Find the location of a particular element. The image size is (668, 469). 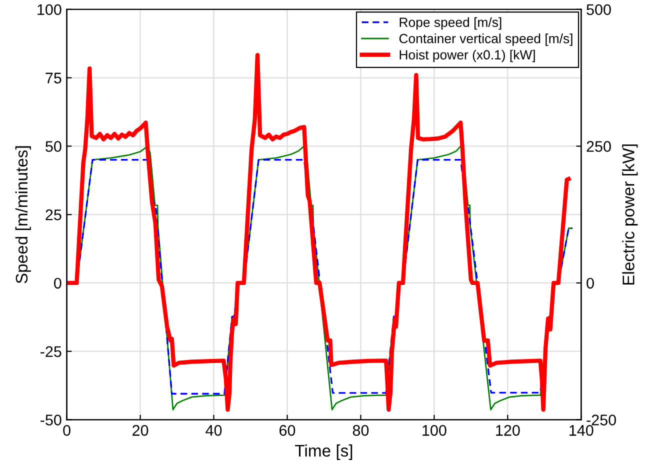

y-tick-label: 50 is located at coordinates (54, 146).